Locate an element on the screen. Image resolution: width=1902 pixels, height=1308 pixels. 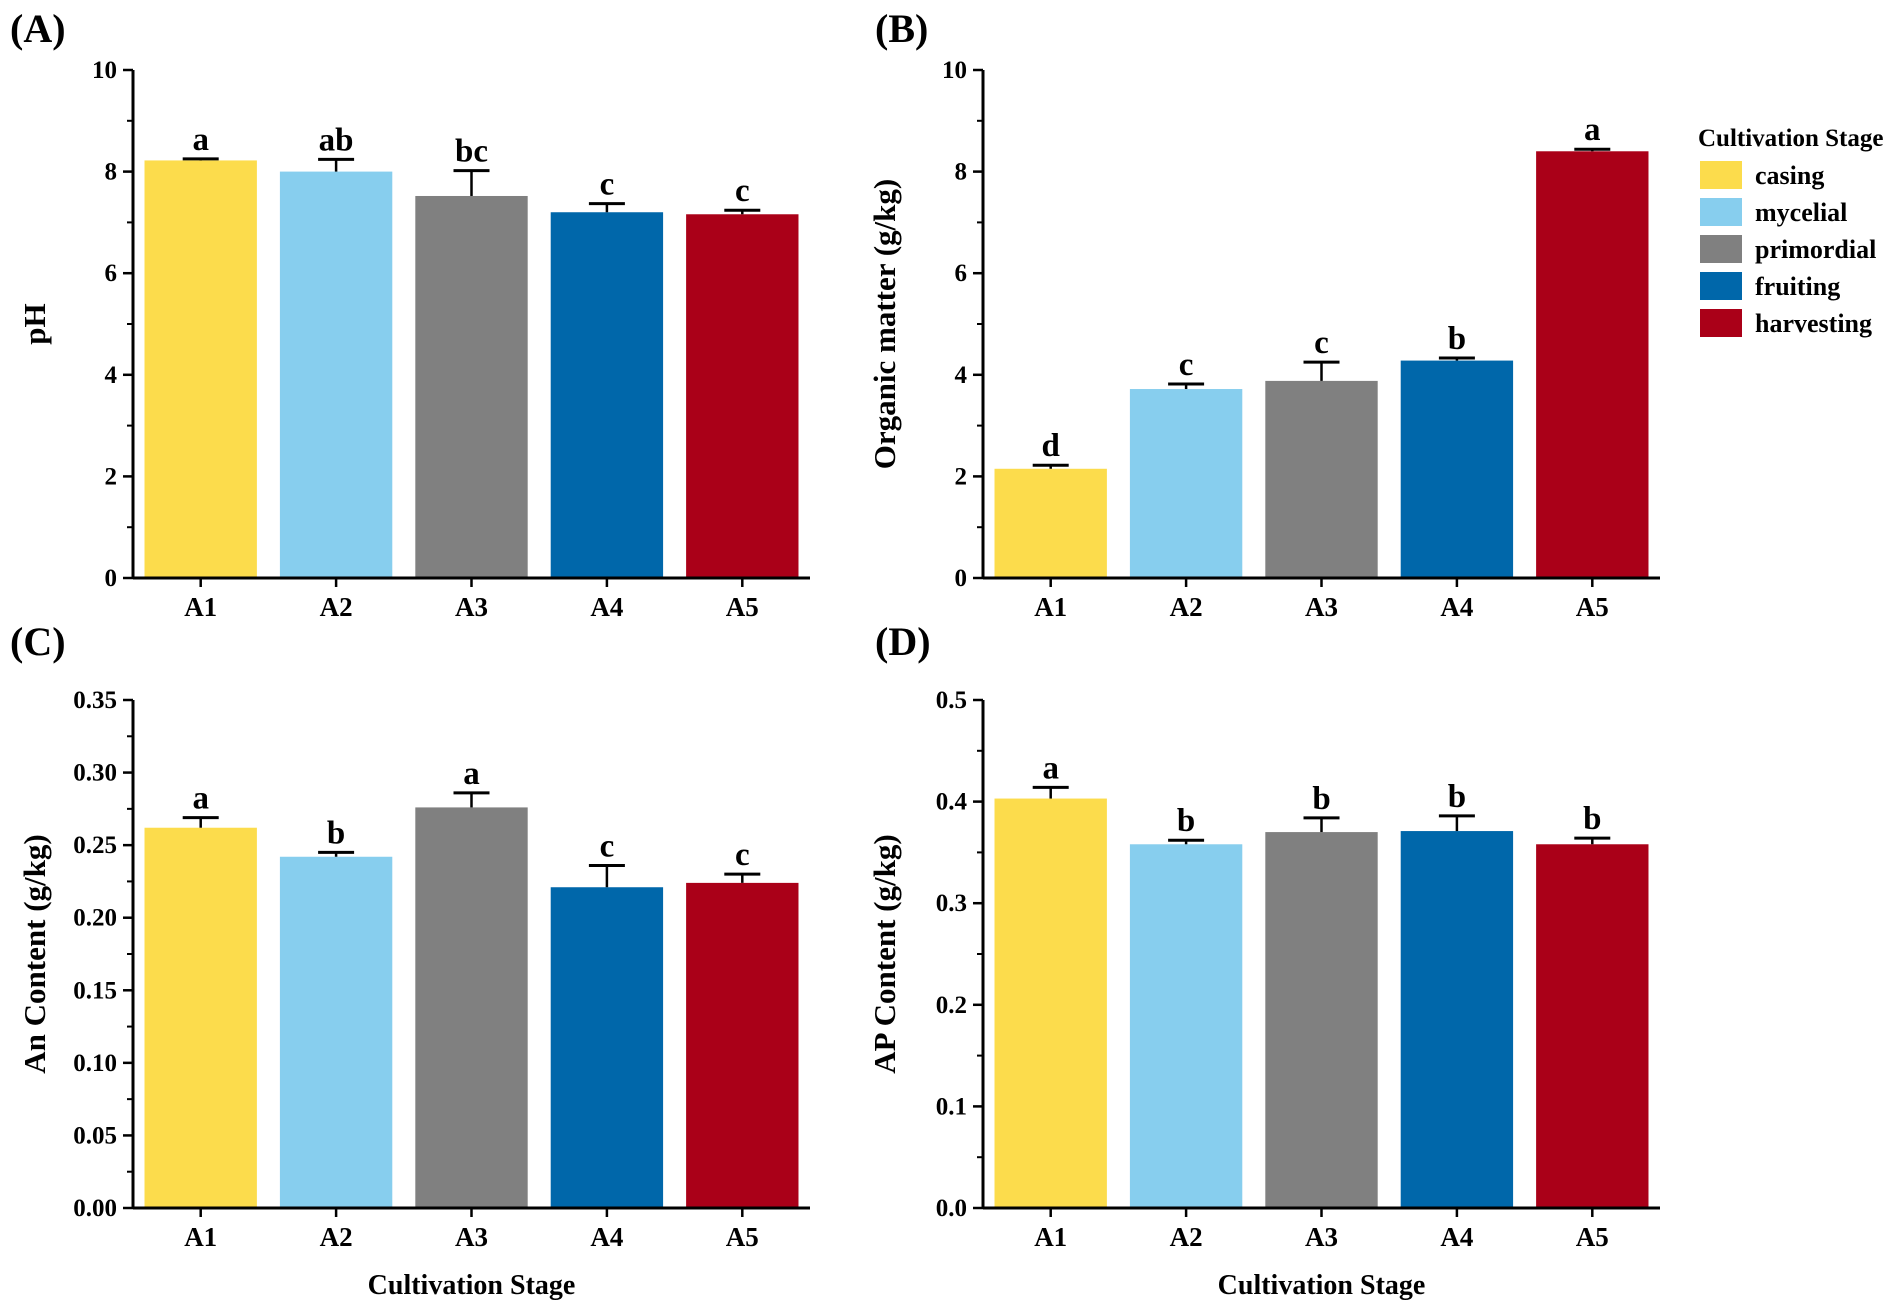
legend-item-primordial: primordial is located at coordinates (1788, 249).